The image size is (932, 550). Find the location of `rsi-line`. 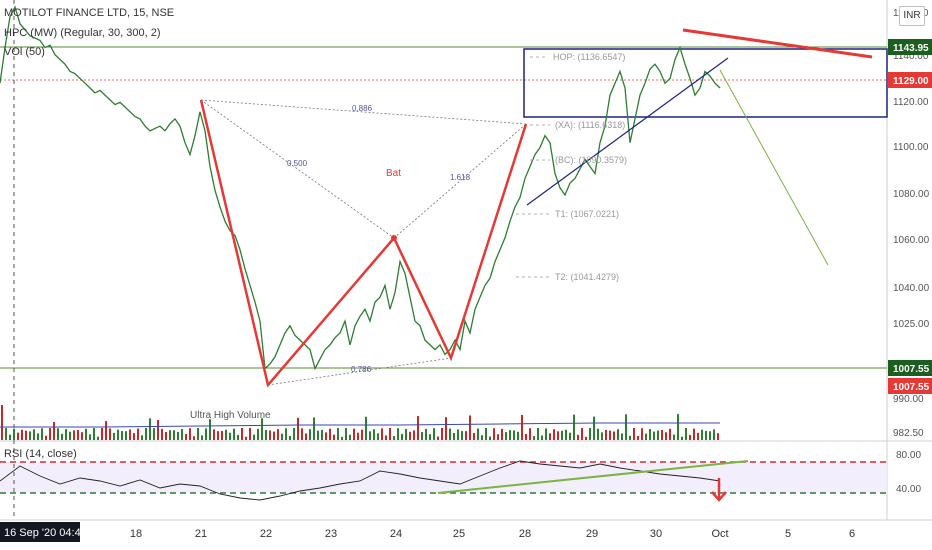

rsi-line is located at coordinates (360, 480).